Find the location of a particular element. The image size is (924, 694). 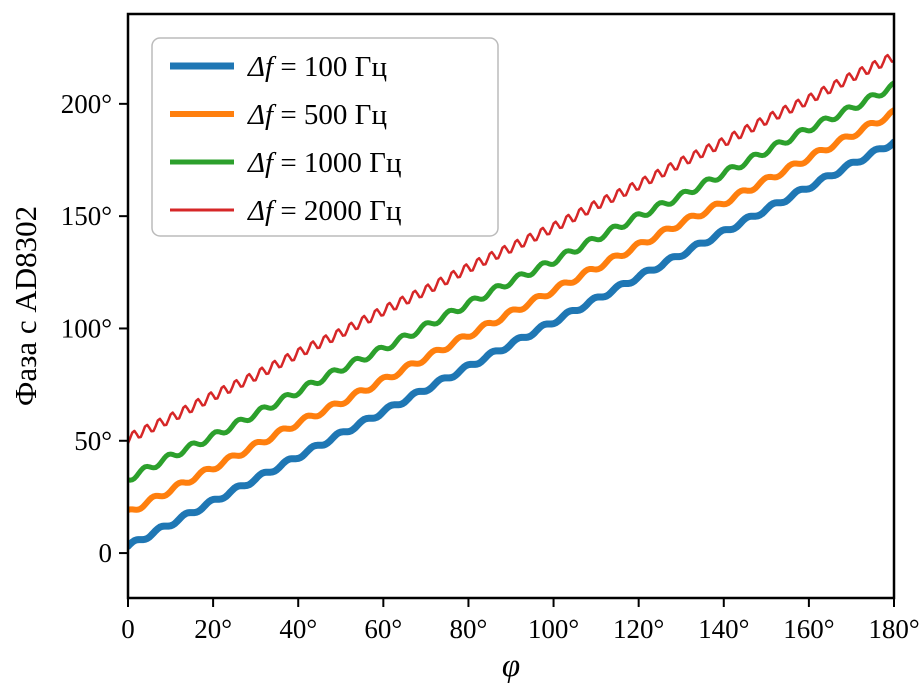

x-tick-label: 40° is located at coordinates (298, 629).